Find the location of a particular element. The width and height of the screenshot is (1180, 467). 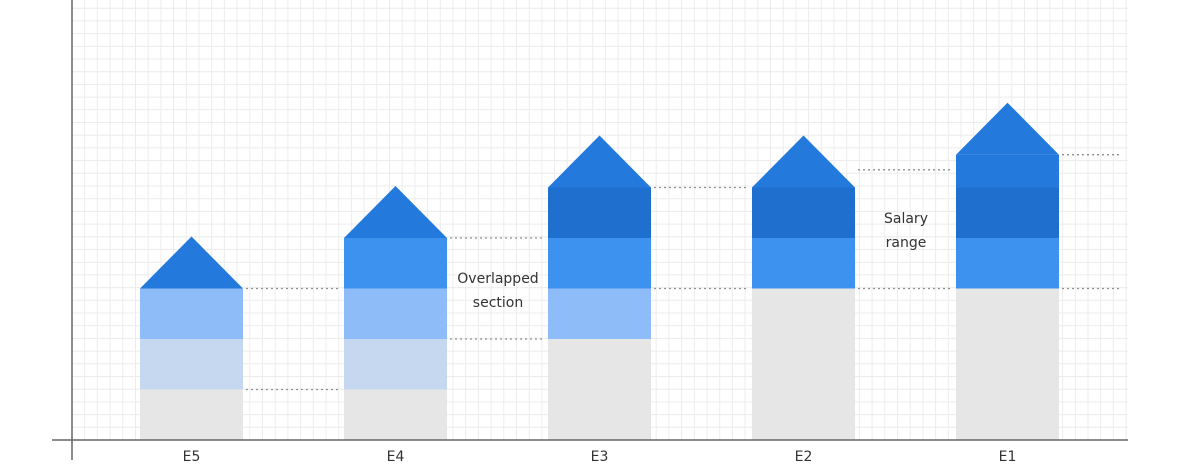

bar-group-e1 is located at coordinates (1007, 271).